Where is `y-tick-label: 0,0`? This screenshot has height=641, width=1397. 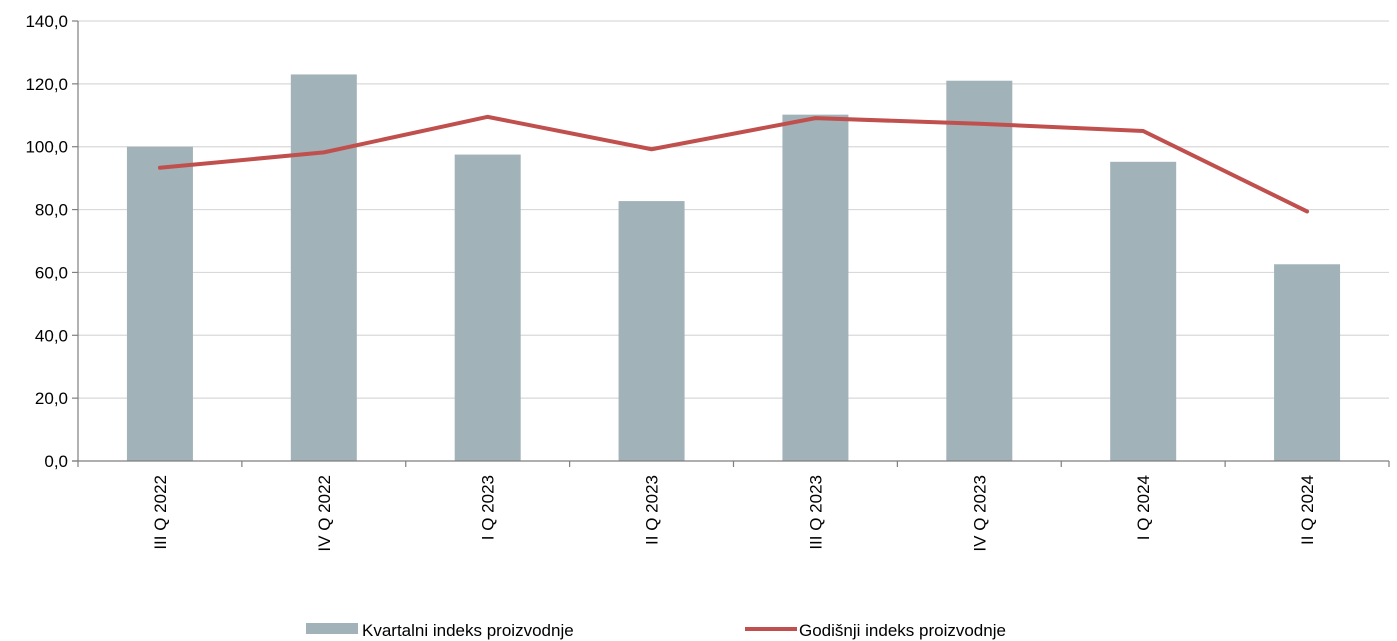
y-tick-label: 0,0 is located at coordinates (56, 461).